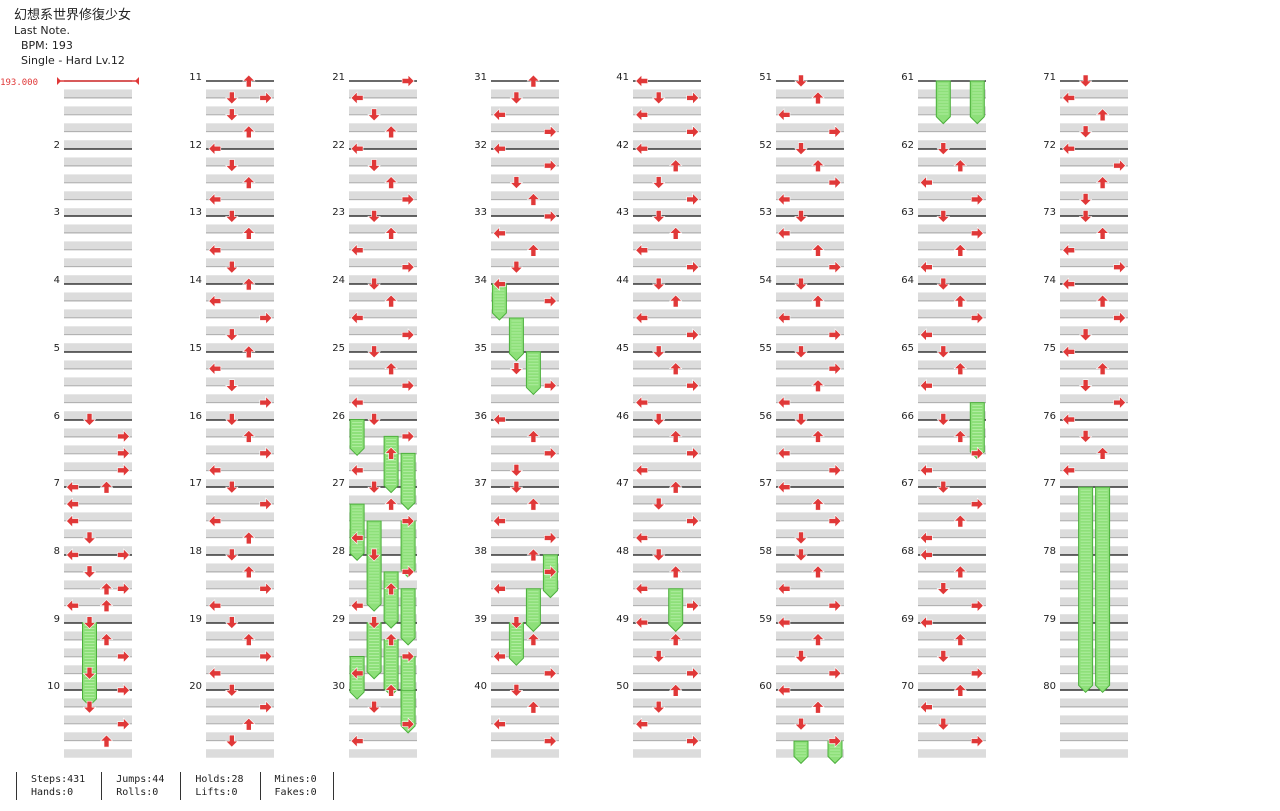 Image resolution: width=1280 pixels, height=811 pixels. I want to click on jumps-count: Jumps:44, so click(140, 779).